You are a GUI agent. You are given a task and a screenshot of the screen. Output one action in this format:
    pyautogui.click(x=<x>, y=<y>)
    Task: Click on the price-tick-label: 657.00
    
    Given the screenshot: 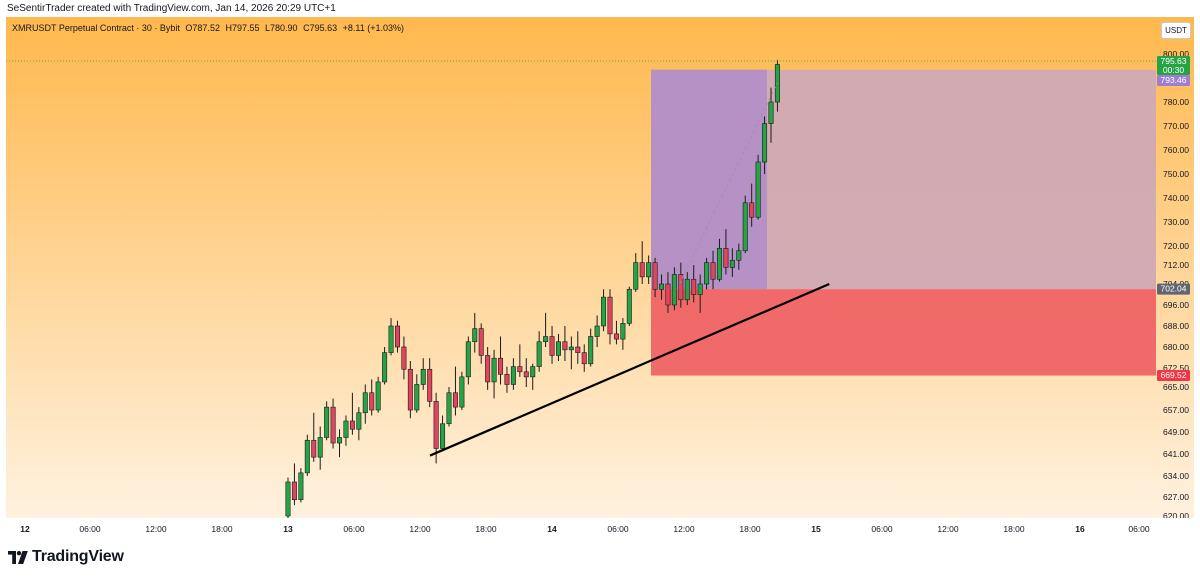 What is the action you would take?
    pyautogui.click(x=1176, y=410)
    